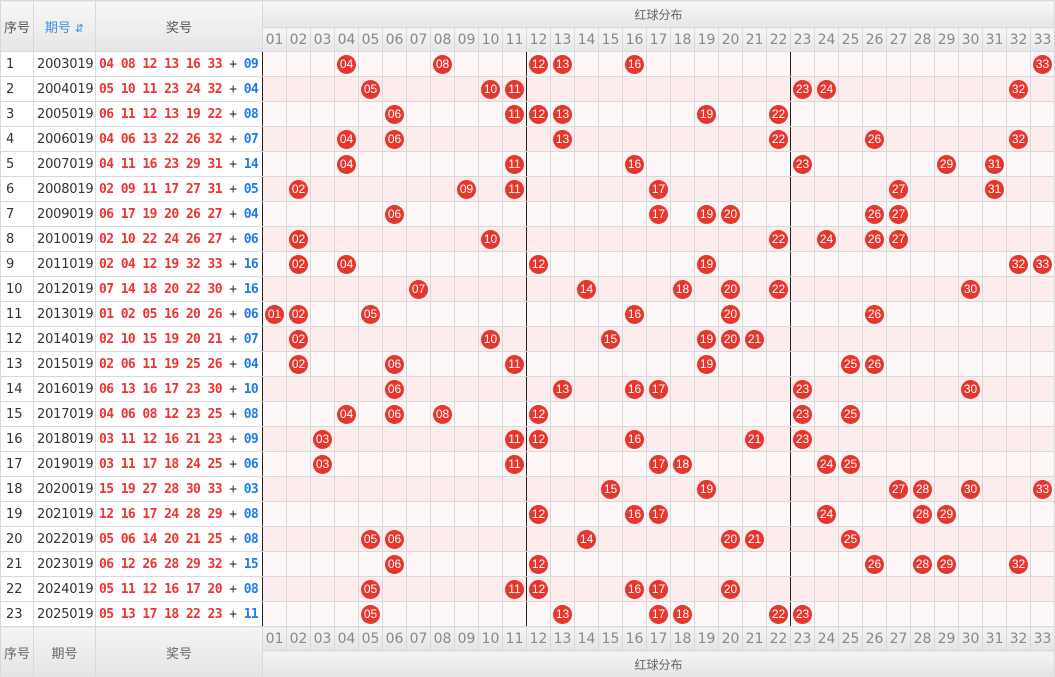 The width and height of the screenshot is (1055, 677). Describe the element at coordinates (586, 539) in the screenshot. I see `red-ball: 14` at that location.